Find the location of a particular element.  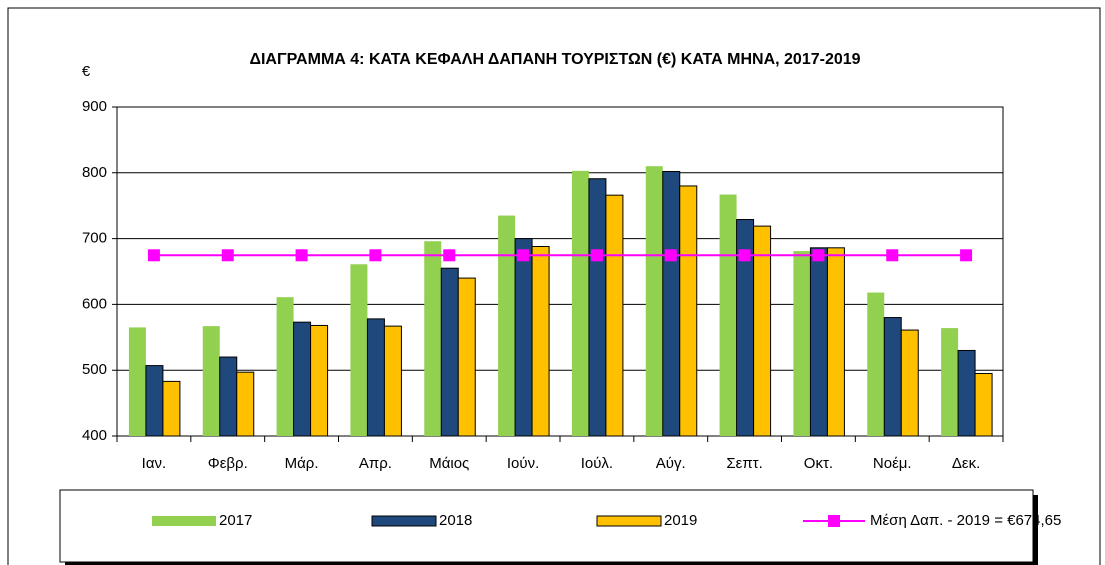

y-tick-label: 500 is located at coordinates (94, 369).